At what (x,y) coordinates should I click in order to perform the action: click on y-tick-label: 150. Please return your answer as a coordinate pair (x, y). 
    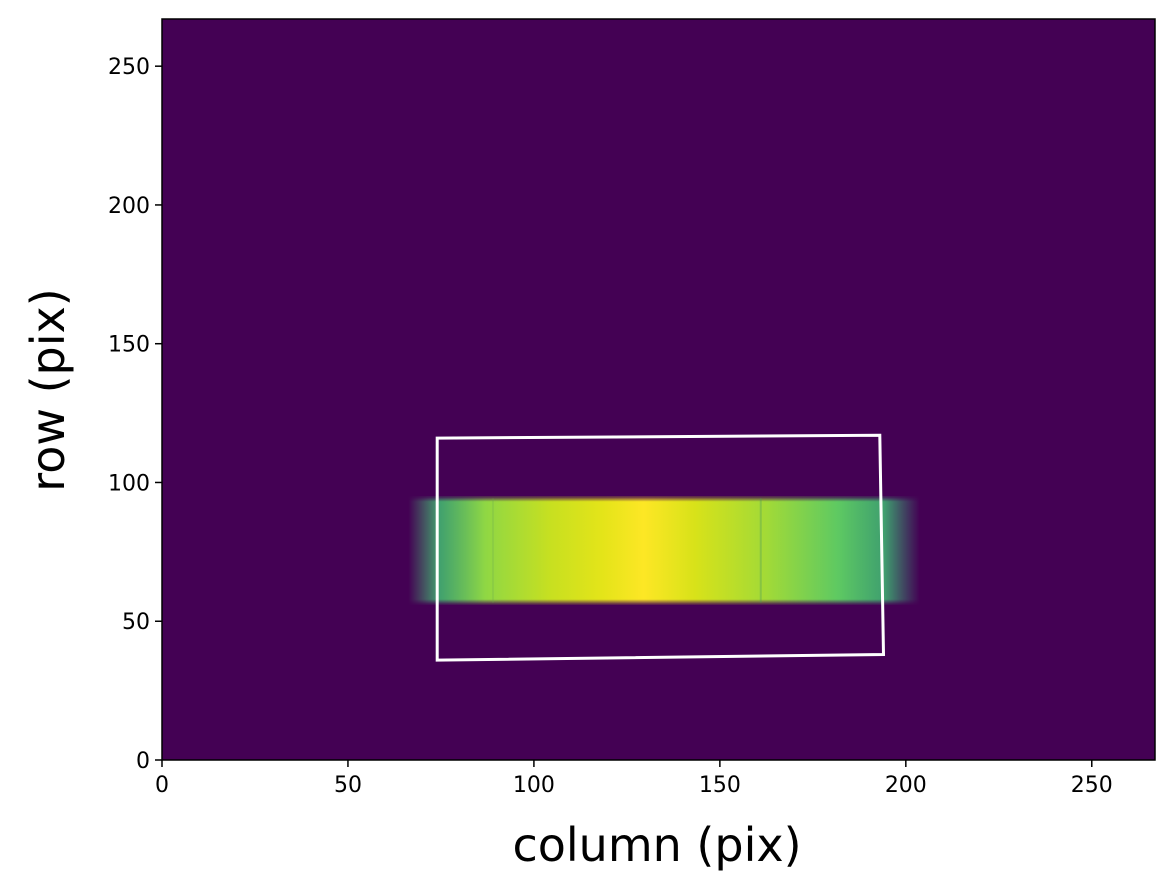
    Looking at the image, I should click on (129, 345).